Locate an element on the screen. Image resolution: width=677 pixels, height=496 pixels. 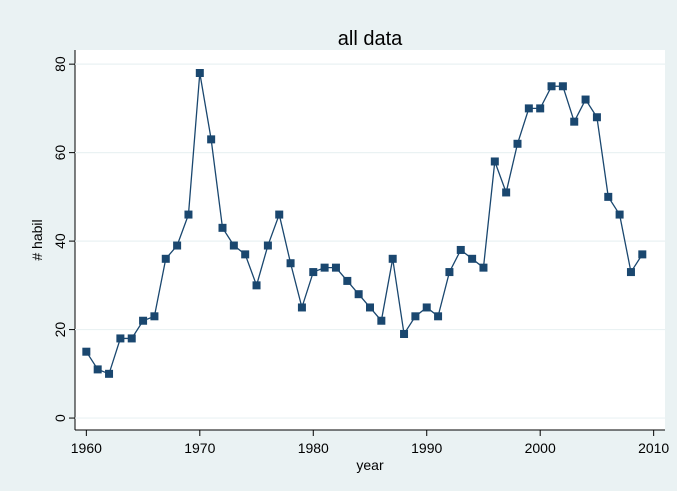
y-axis-label: # habil is located at coordinates (37, 239).